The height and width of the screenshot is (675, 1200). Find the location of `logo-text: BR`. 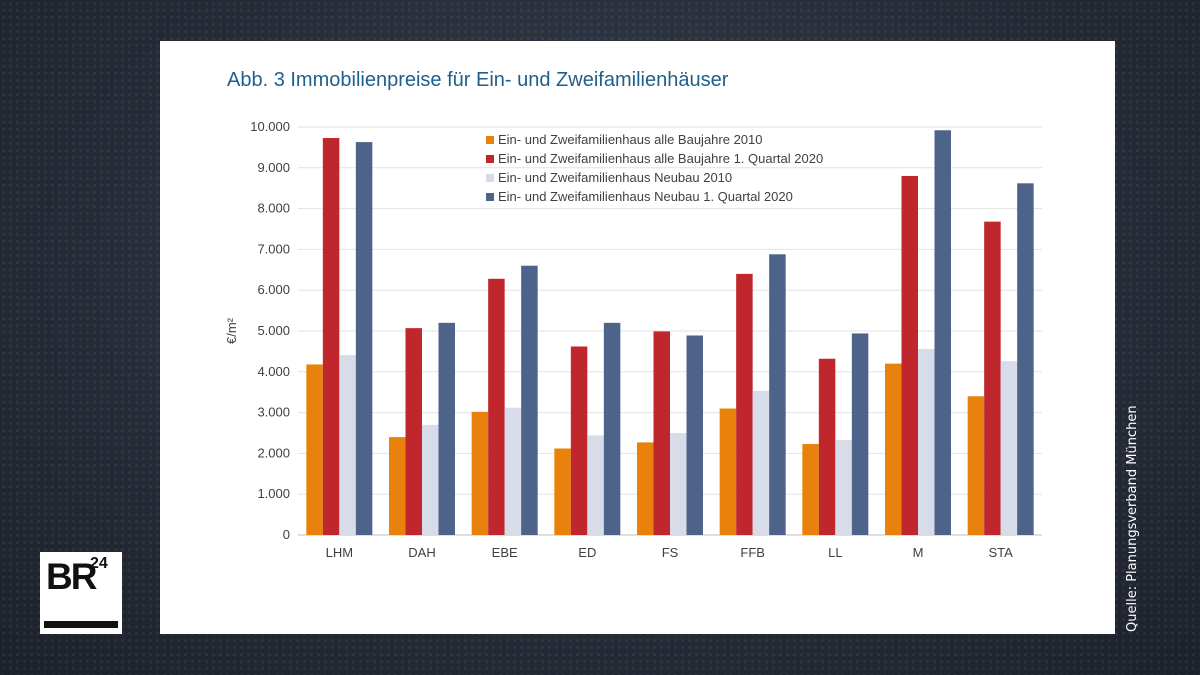

logo-text: BR is located at coordinates (71, 576).